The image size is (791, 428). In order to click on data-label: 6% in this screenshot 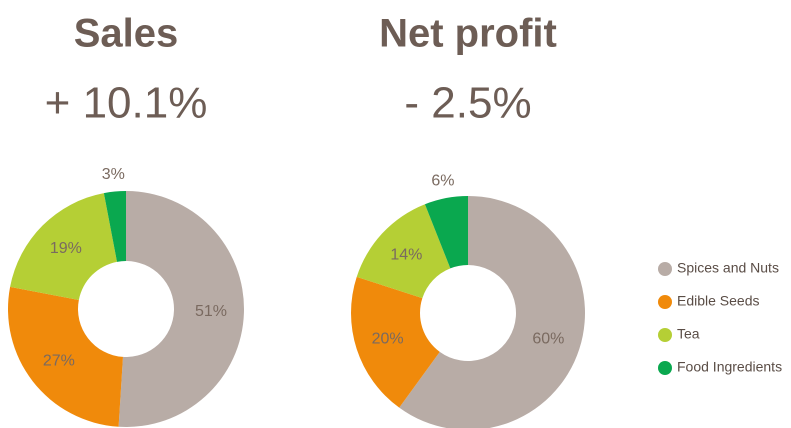, I will do `click(442, 181)`.